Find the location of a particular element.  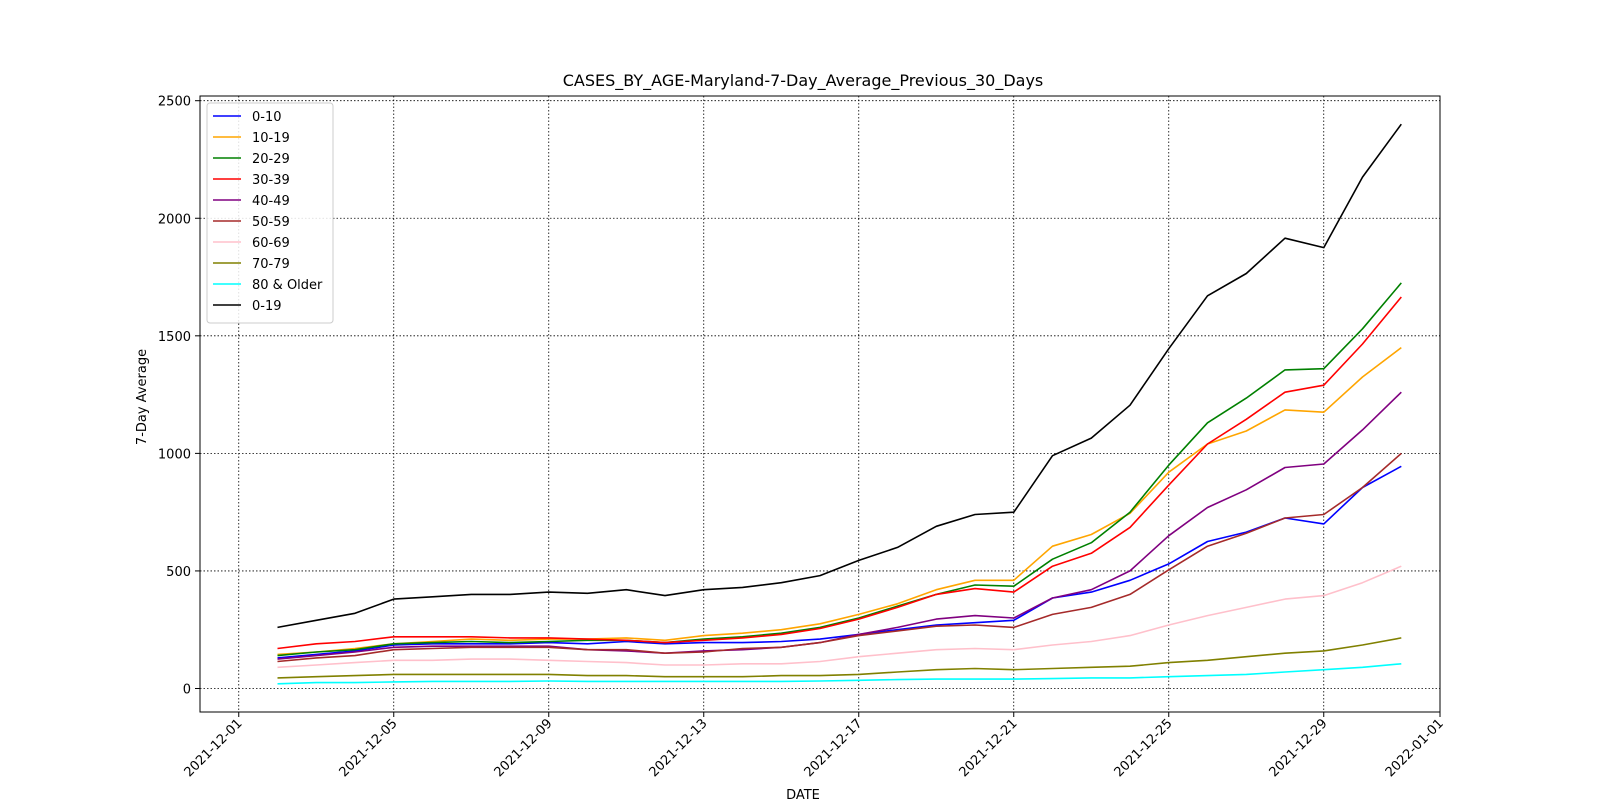

series-line-80-older is located at coordinates (839, 674).